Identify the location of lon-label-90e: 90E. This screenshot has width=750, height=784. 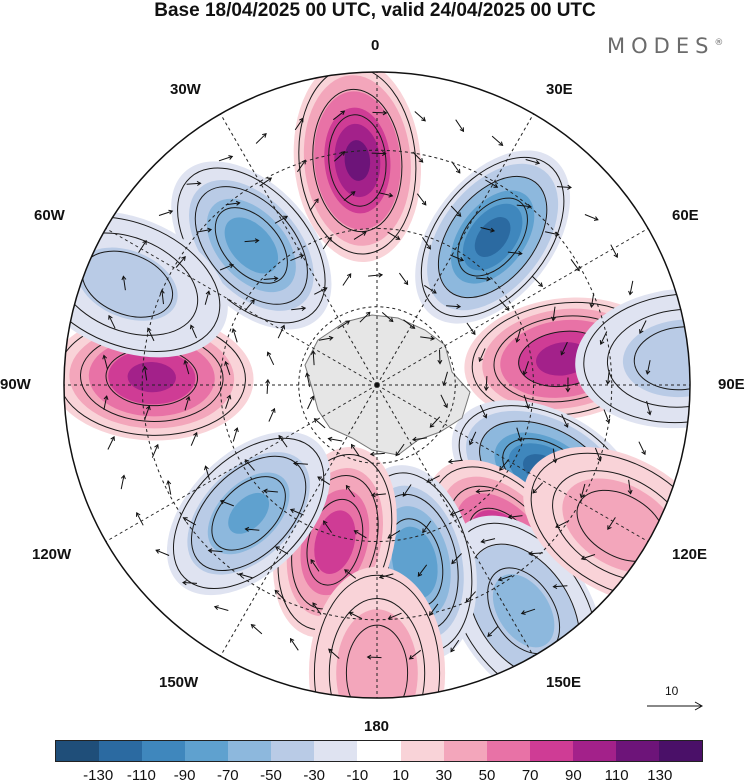
(731, 385).